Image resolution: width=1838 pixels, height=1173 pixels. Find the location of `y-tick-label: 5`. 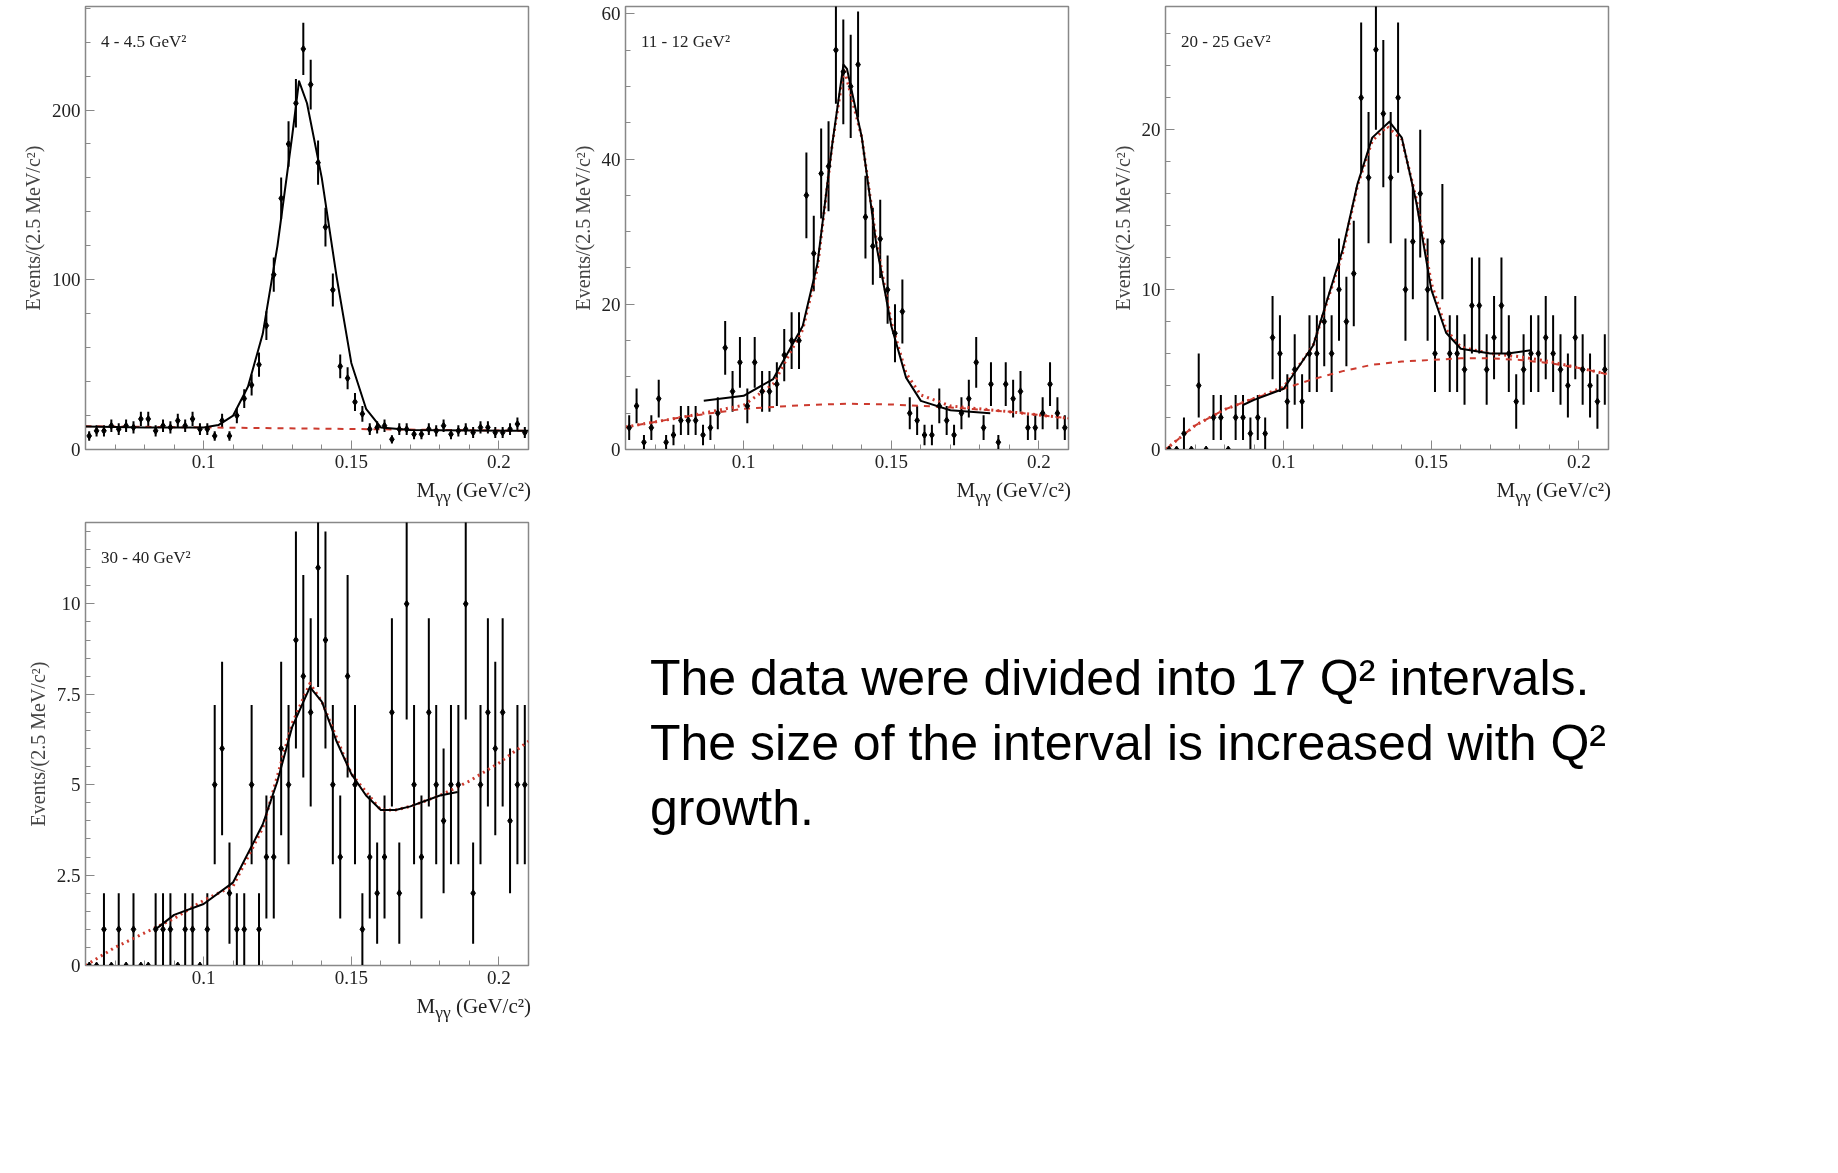

y-tick-label: 5 is located at coordinates (76, 785).